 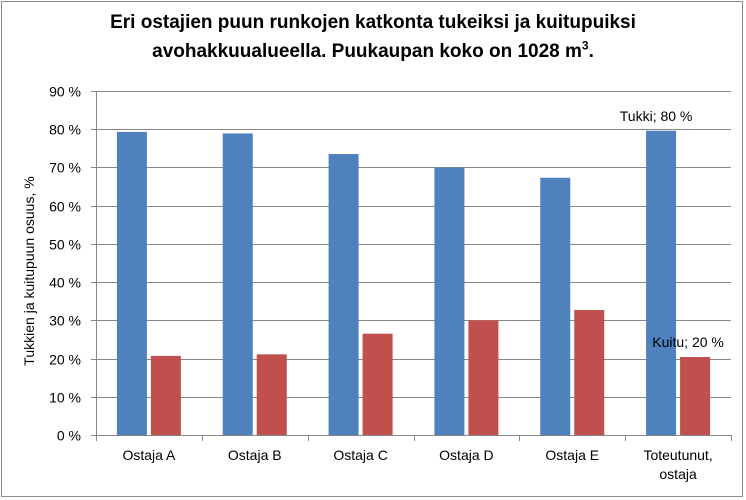 What do you see at coordinates (65, 168) in the screenshot?
I see `y-tick-label: 70 %` at bounding box center [65, 168].